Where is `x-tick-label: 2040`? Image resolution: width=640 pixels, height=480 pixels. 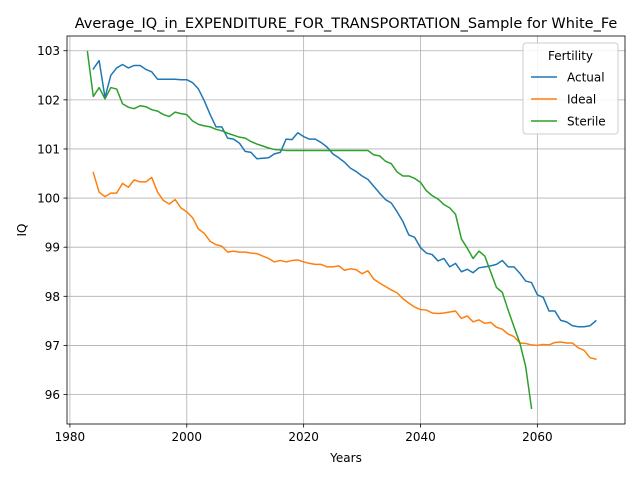 x-tick-label: 2040 is located at coordinates (420, 437).